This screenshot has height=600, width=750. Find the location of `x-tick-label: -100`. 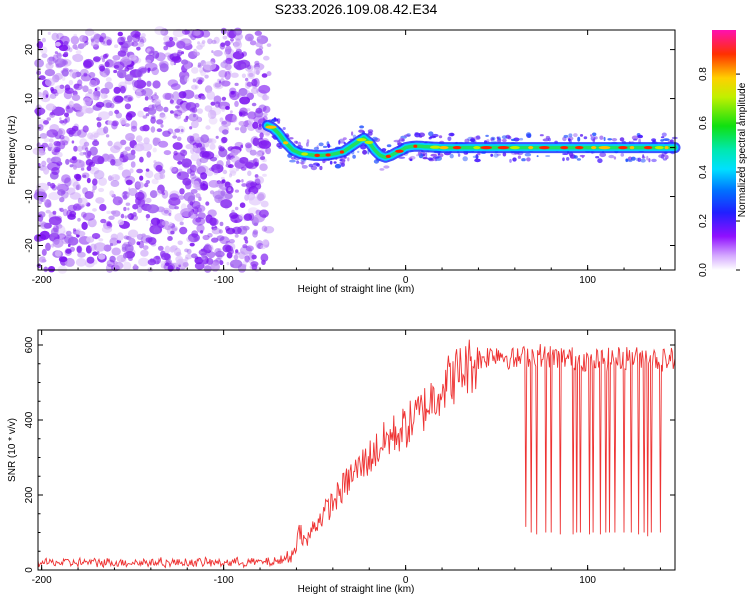

x-tick-label: -100 is located at coordinates (224, 580).